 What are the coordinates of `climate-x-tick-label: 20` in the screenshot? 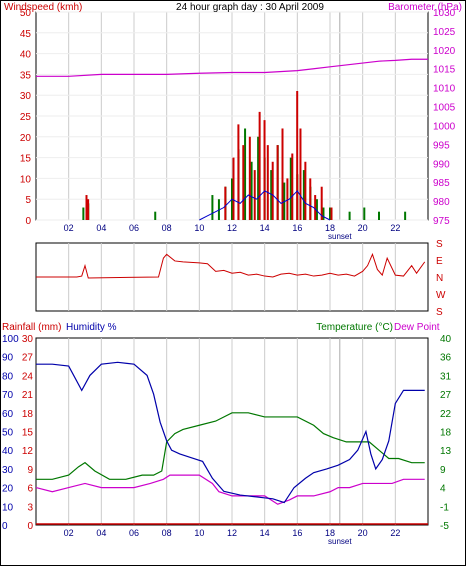 It's located at (363, 533).